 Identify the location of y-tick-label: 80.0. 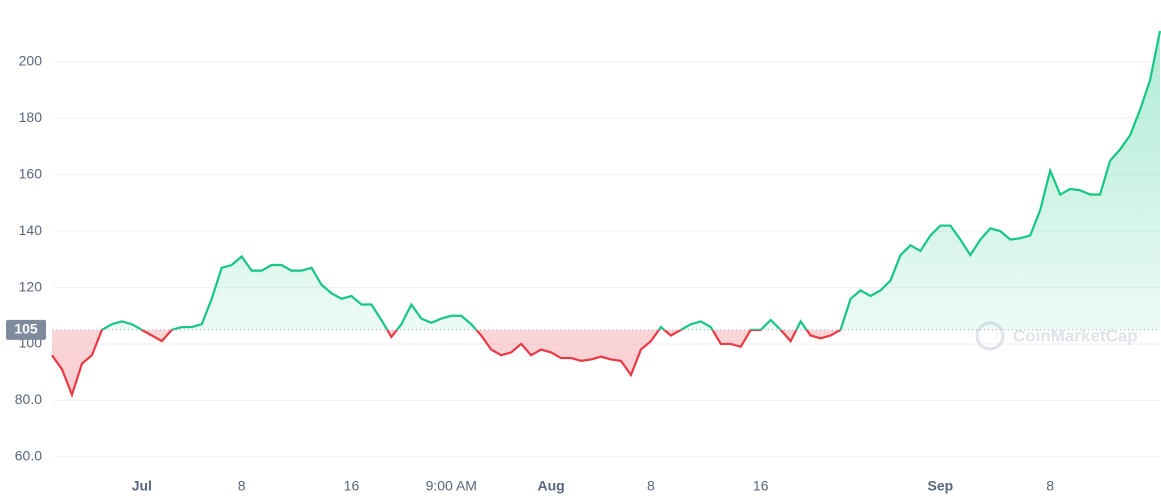
(28, 399).